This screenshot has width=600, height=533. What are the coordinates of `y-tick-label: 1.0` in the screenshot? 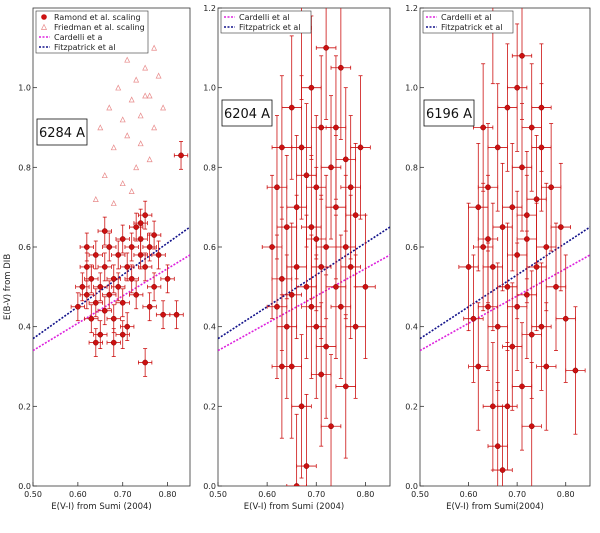 It's located at (24, 88).